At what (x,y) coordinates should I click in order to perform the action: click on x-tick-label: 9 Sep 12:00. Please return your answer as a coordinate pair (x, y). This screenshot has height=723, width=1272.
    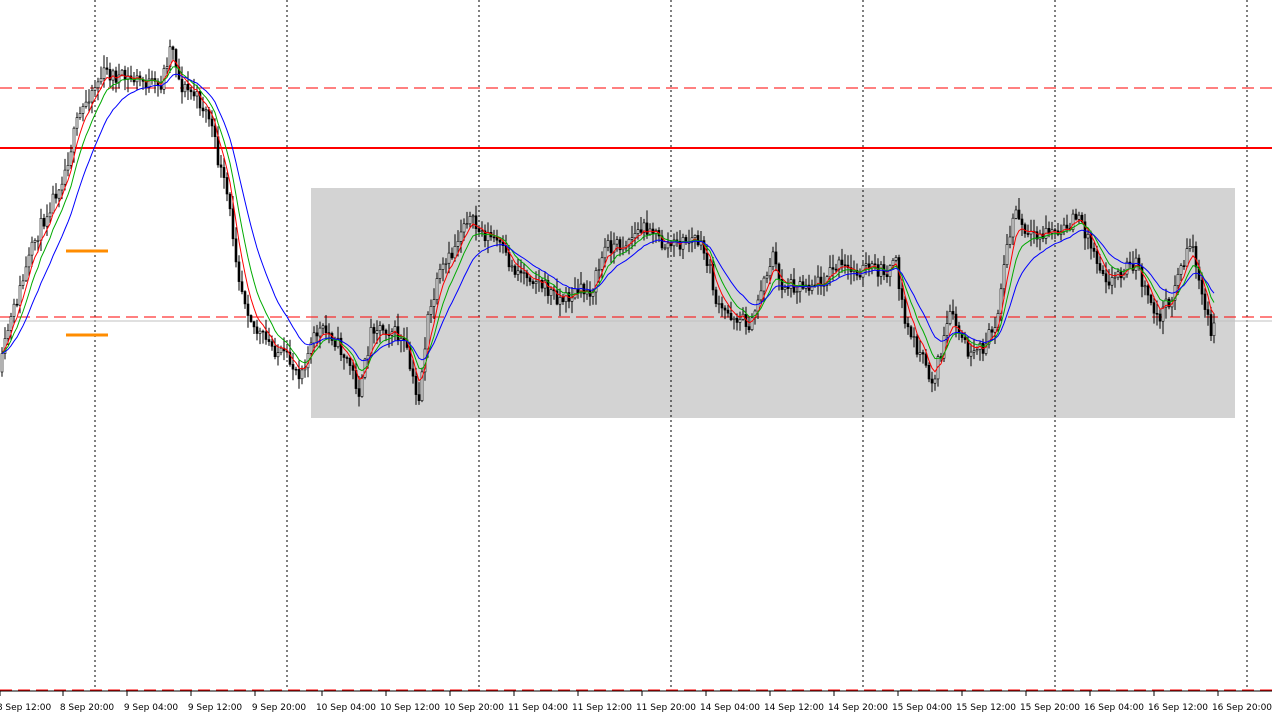
    Looking at the image, I should click on (215, 708).